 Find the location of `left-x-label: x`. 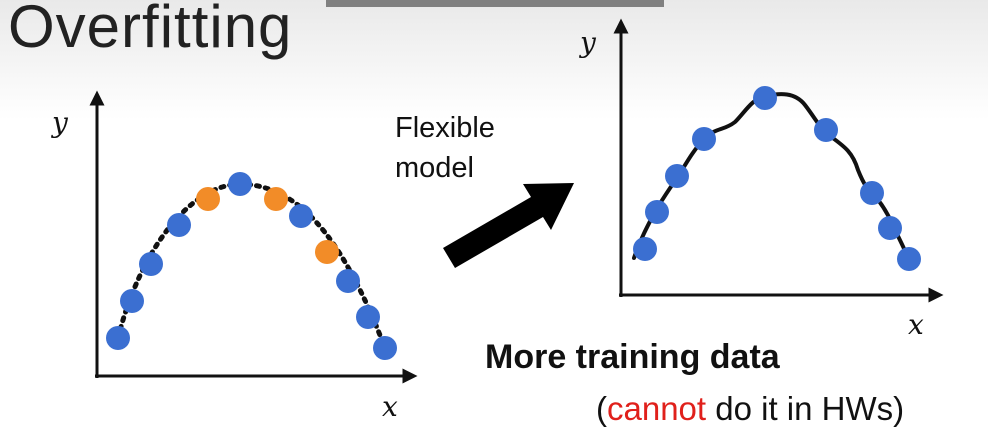

left-x-label: x is located at coordinates (390, 406).